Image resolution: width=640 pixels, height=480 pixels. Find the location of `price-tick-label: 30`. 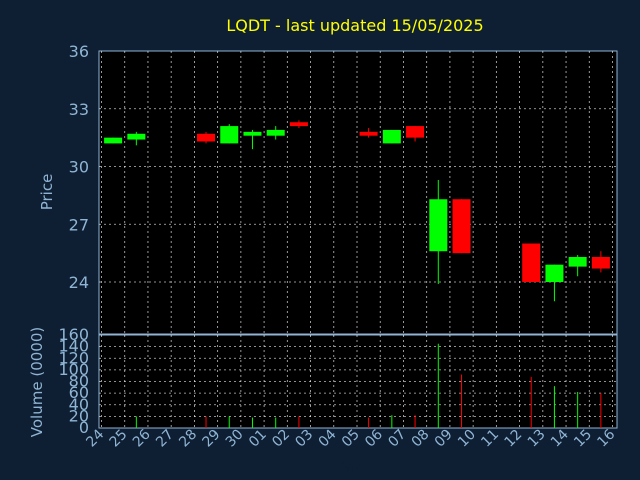

price-tick-label: 30 is located at coordinates (79, 167).